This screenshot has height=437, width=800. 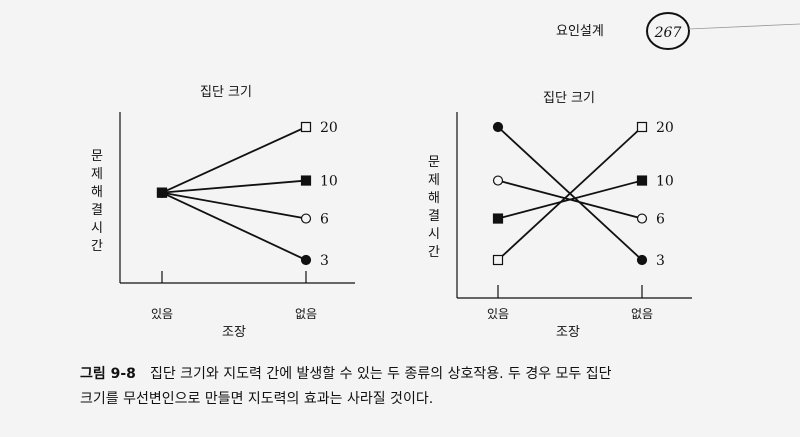 I want to click on figure-label: 그림 9-8, so click(x=108, y=374).